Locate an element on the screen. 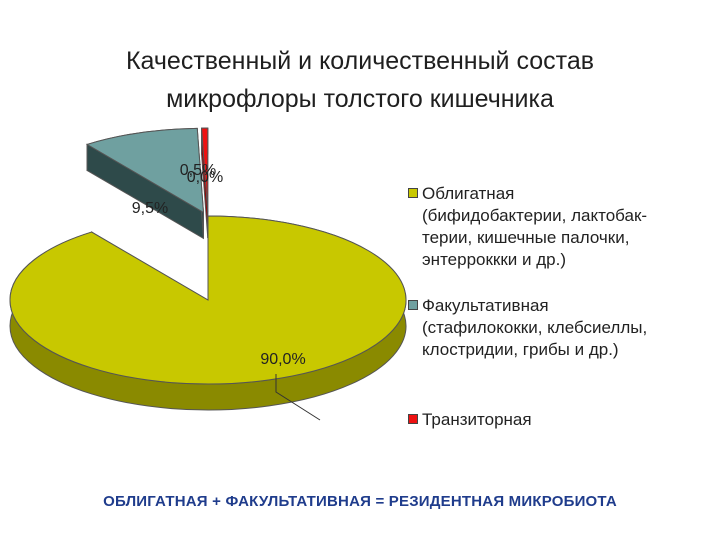  legend-label-obligate-4: энтерроккки и др.) is located at coordinates (494, 259).